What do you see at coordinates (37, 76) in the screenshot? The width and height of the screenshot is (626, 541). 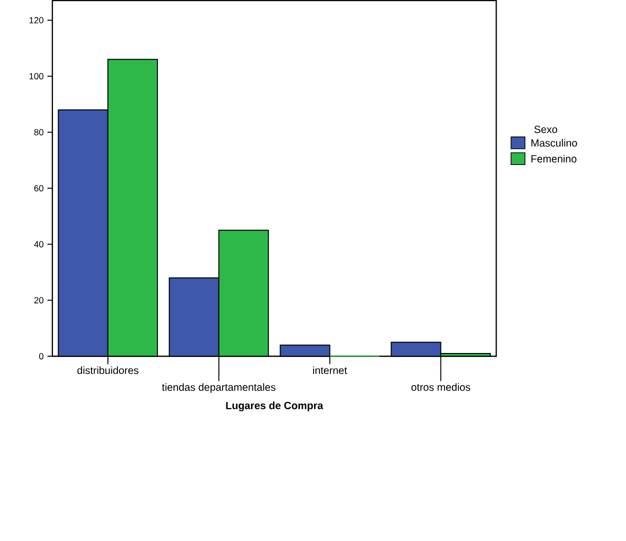 I see `y-tick-label: 100` at bounding box center [37, 76].